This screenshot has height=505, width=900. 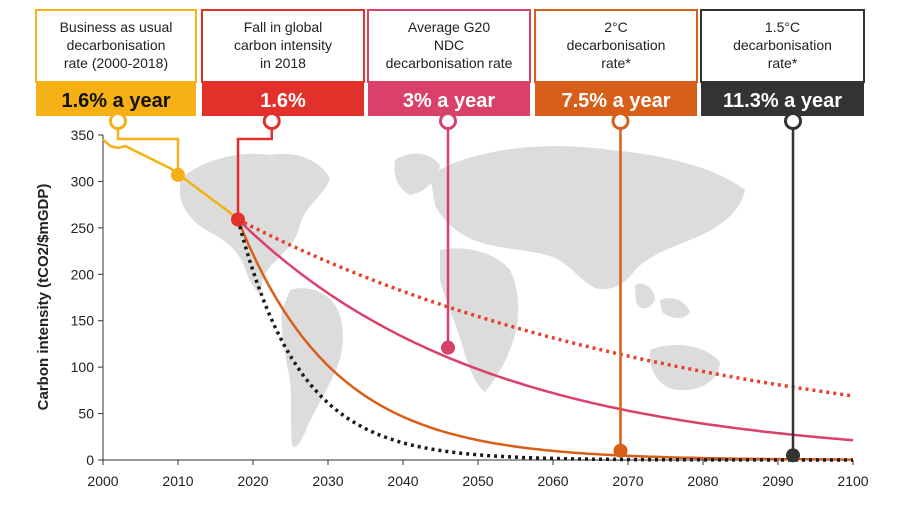 I want to click on y-tick-label: 250, so click(x=83, y=228).